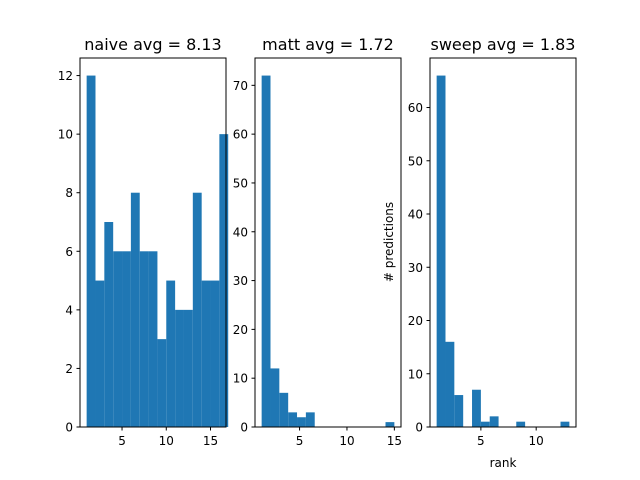 The image size is (640, 480). What do you see at coordinates (510, 437) in the screenshot?
I see `x-axis: 5 10` at bounding box center [510, 437].